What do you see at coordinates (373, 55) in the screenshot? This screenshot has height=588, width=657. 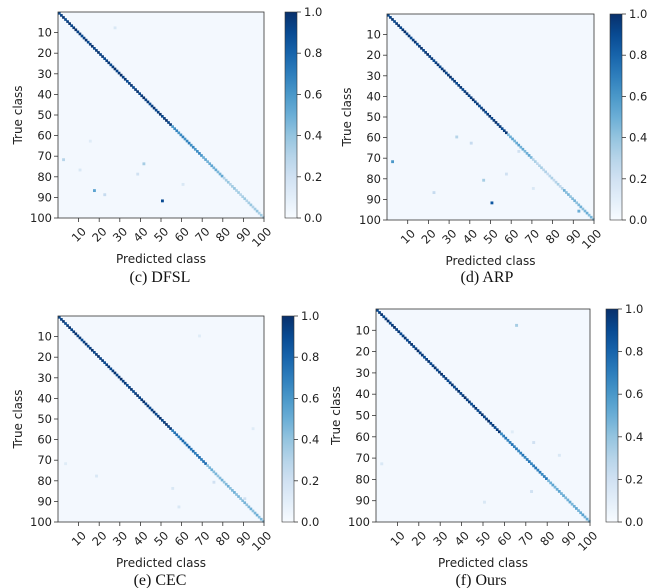 I see `y-tick-label: 20` at bounding box center [373, 55].